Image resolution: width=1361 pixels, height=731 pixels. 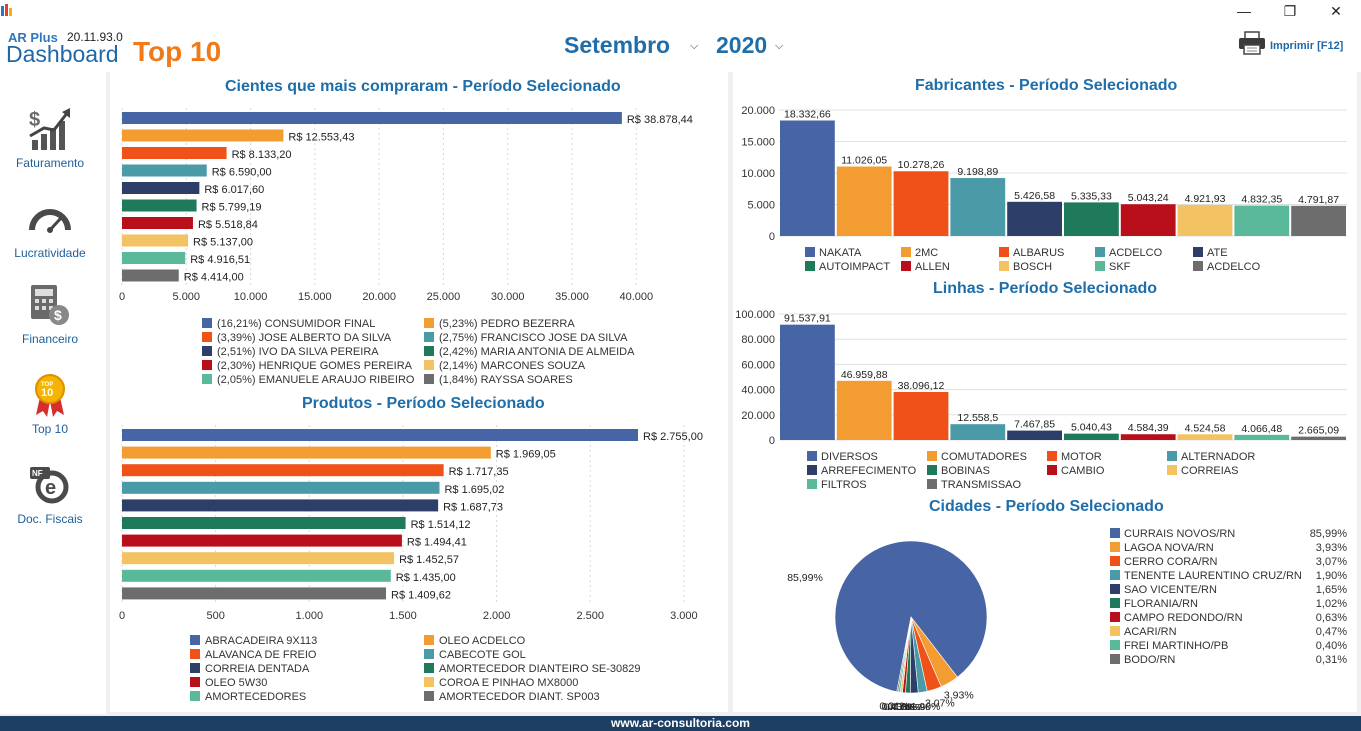 I want to click on legend-entry: (3,39%) JOSE ALBERTO DA SILVA, so click(x=304, y=338).